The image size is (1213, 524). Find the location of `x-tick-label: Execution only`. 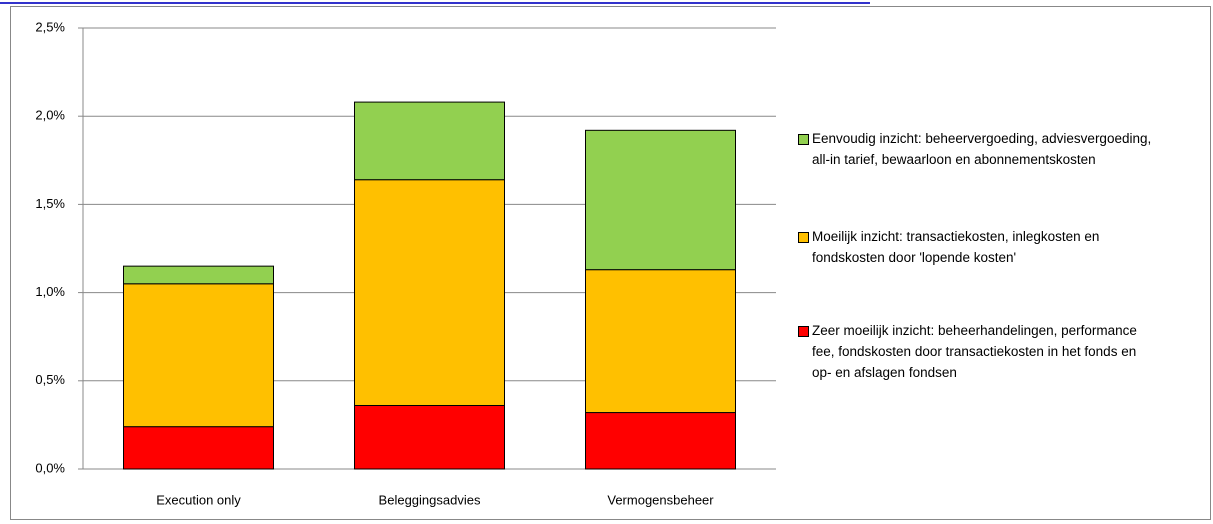

x-tick-label: Execution only is located at coordinates (198, 499).